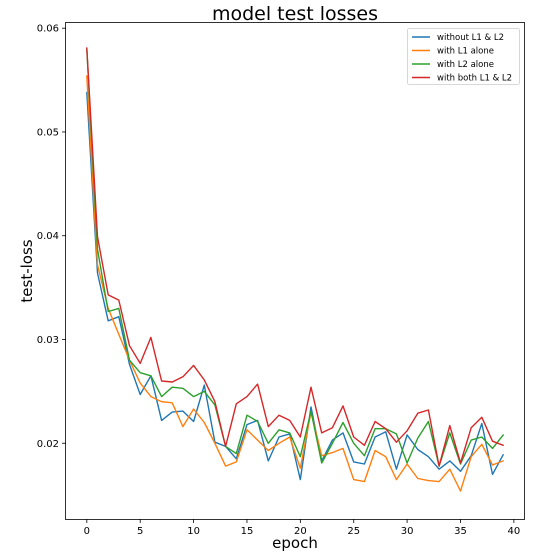 This screenshot has height=558, width=555. I want to click on y-tick-label: 0.05, so click(48, 132).